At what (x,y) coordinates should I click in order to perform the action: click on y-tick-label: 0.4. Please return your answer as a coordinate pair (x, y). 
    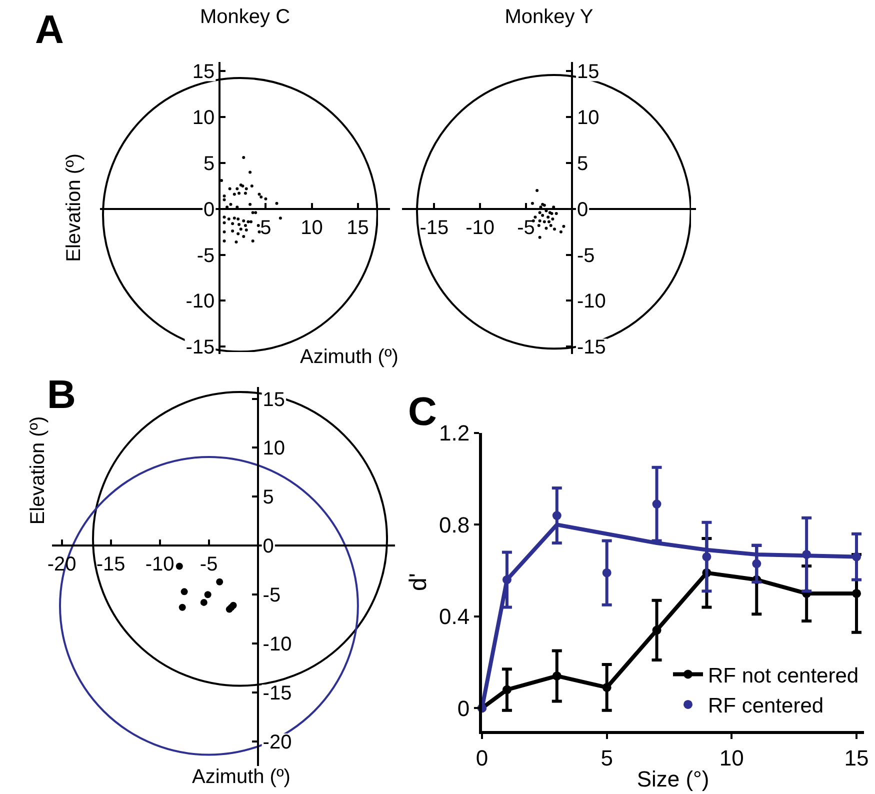
    Looking at the image, I should click on (454, 617).